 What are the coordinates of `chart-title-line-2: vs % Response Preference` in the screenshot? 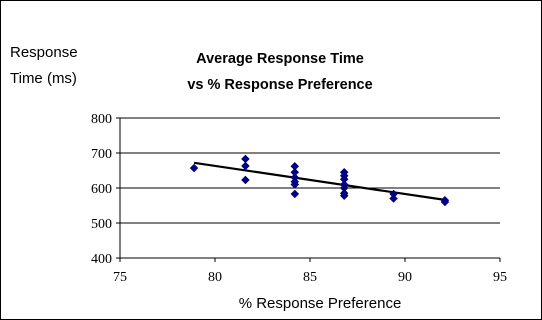 It's located at (280, 85).